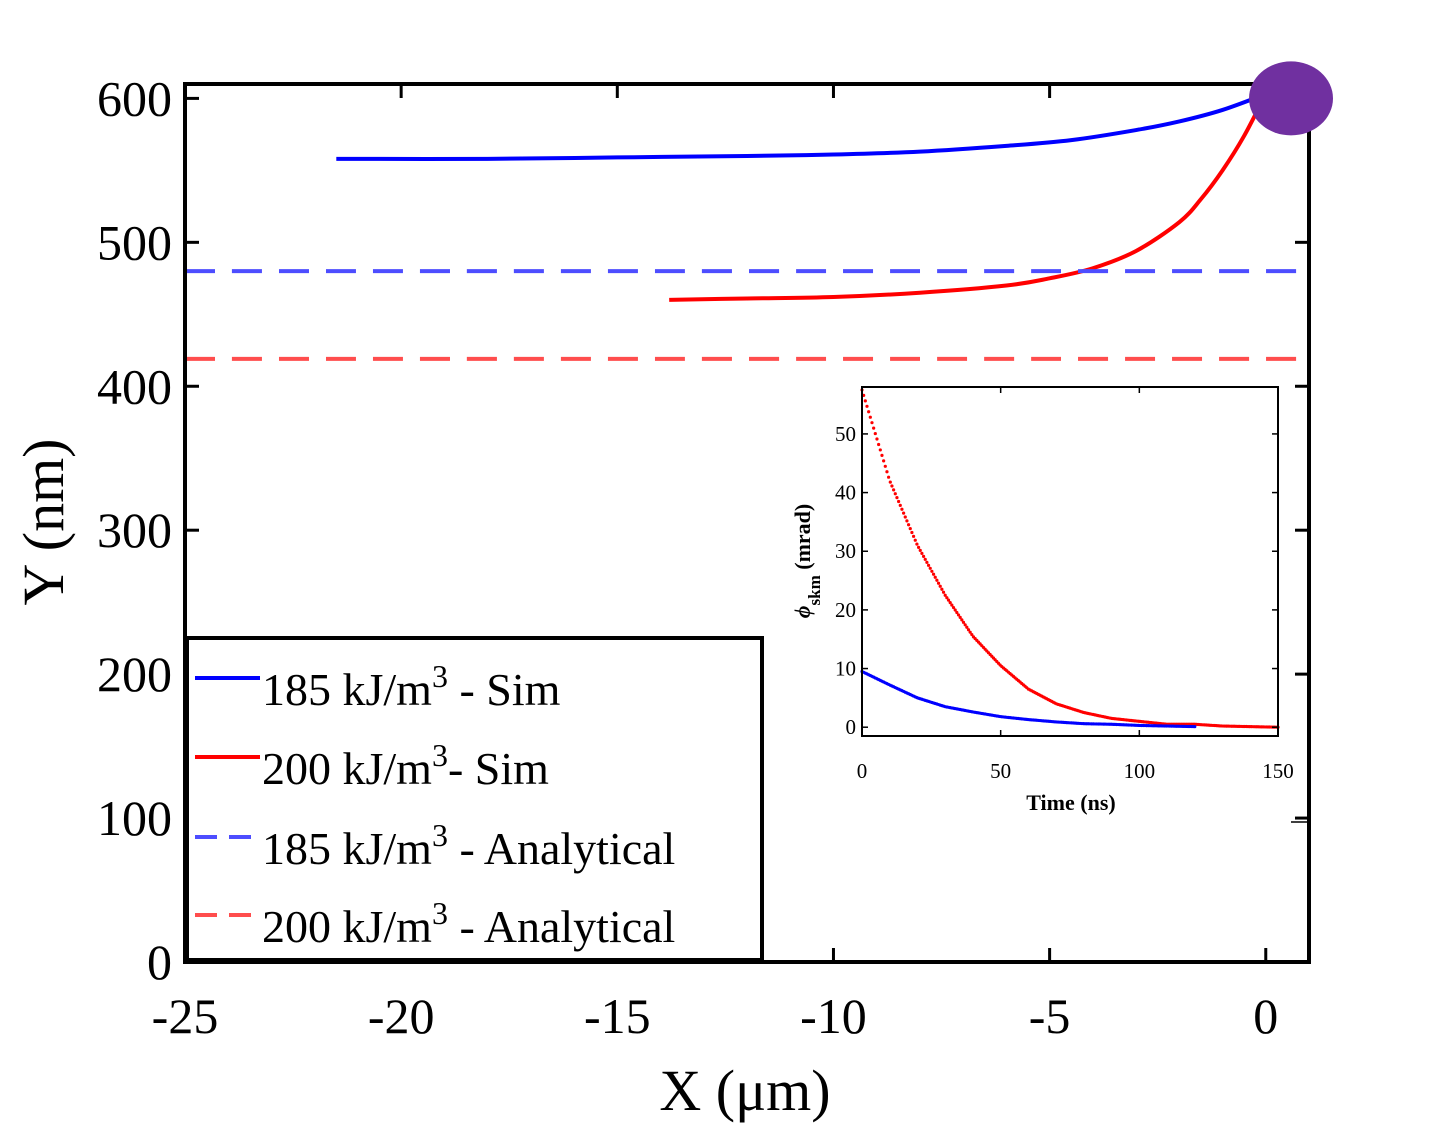 Image resolution: width=1448 pixels, height=1125 pixels. Describe the element at coordinates (862, 771) in the screenshot. I see `inset-x-tick-label: 0` at that location.